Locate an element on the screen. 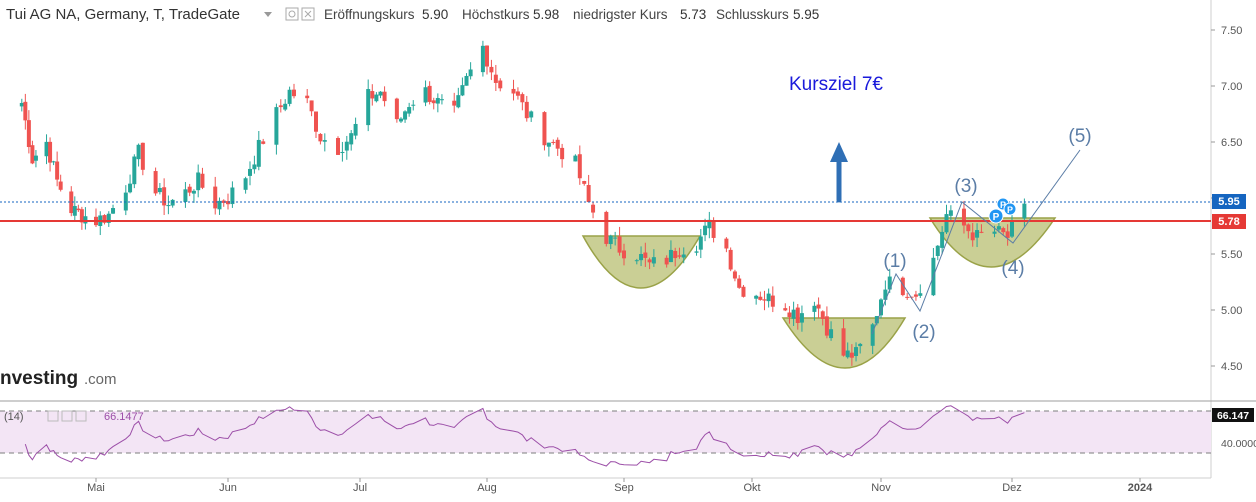  price-tick-label: 4.50 is located at coordinates (1231, 367).